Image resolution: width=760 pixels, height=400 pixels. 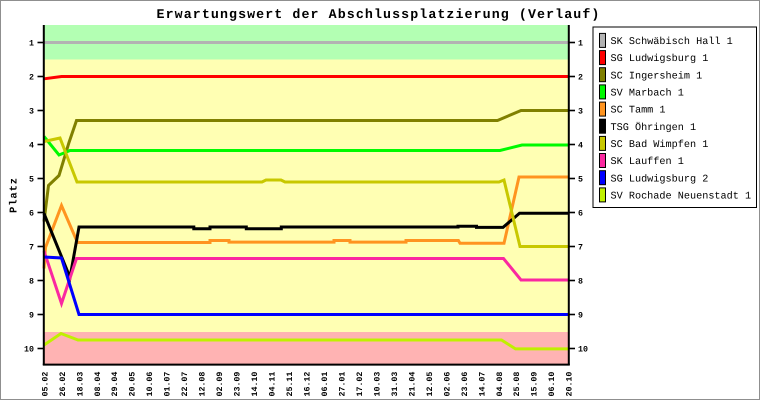 What do you see at coordinates (343, 384) in the screenshot?
I see `svg-text: 27.01` at bounding box center [343, 384].